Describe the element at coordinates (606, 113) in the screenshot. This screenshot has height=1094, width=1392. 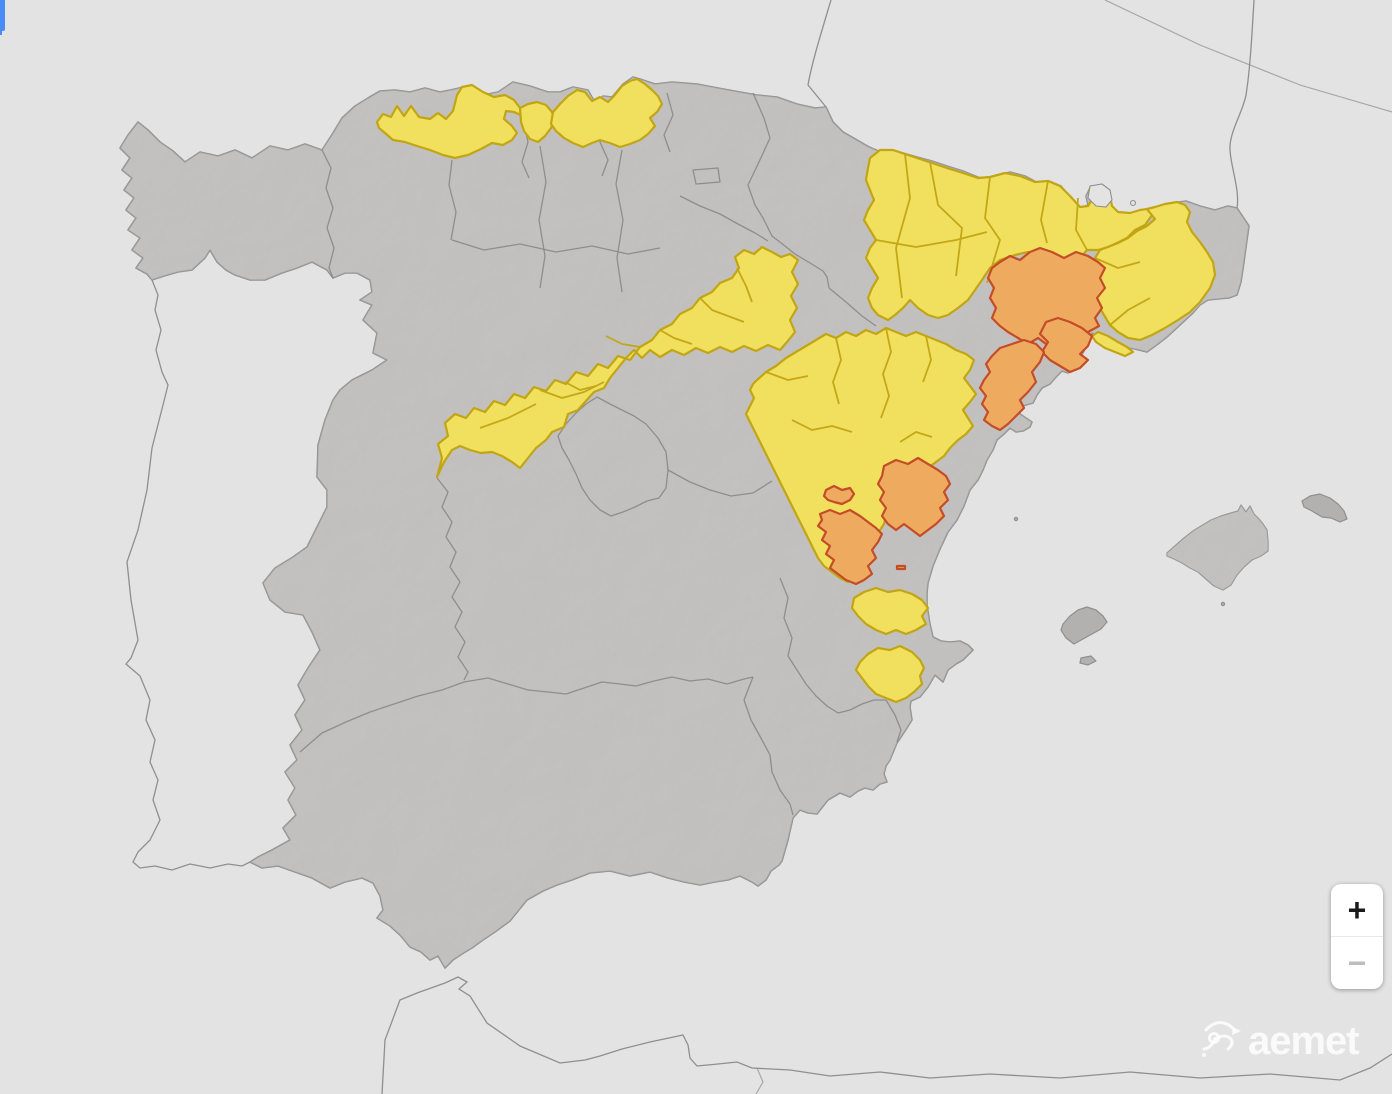
I see `warning-zone-north-coast-east` at that location.